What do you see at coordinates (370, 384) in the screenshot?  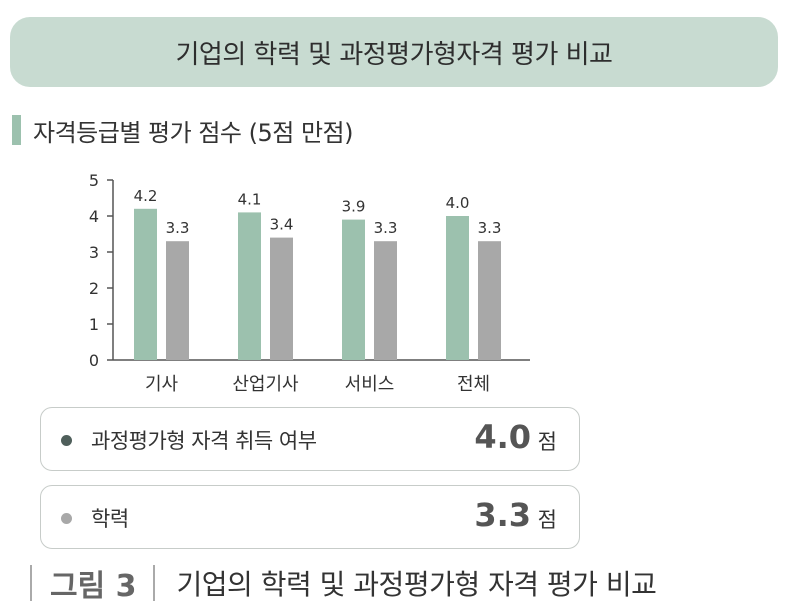 I see `x-tick-label: 서비스` at bounding box center [370, 384].